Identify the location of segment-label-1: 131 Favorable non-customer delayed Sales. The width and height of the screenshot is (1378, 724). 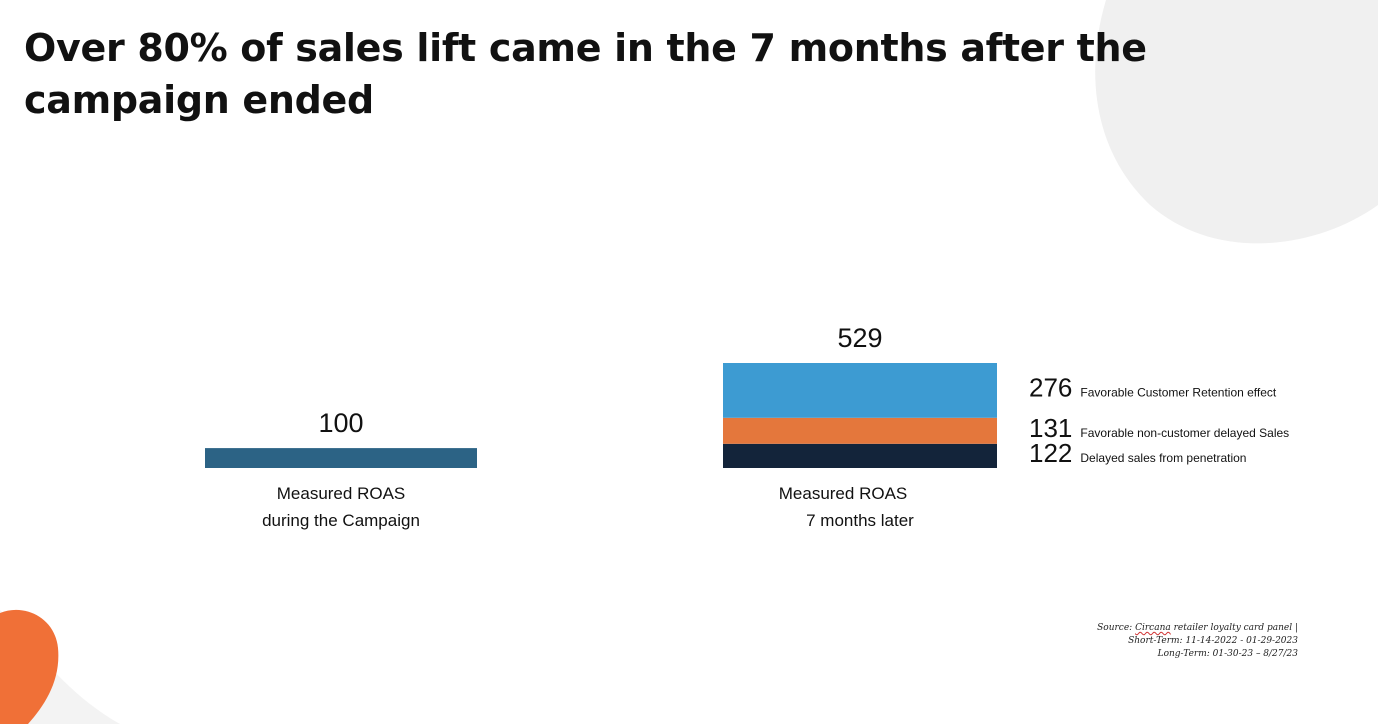
(1159, 428).